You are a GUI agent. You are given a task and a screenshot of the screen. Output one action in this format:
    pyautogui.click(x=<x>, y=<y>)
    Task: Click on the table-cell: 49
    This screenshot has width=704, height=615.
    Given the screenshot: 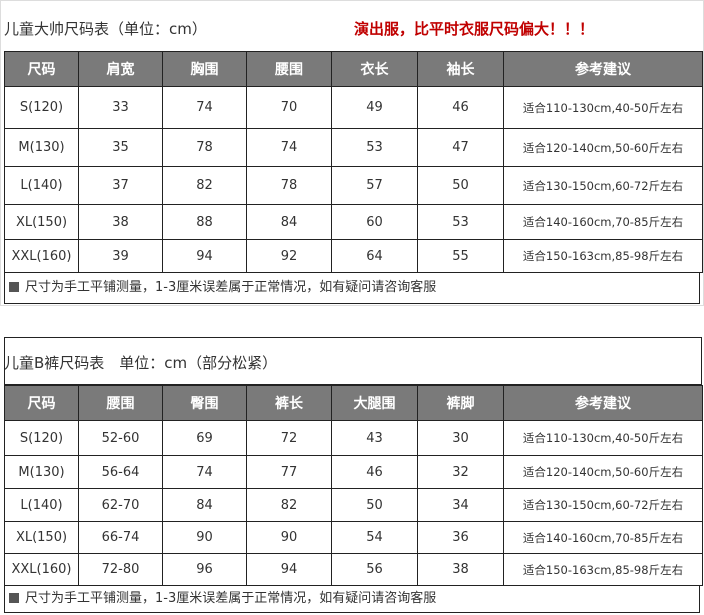 What is the action you would take?
    pyautogui.click(x=374, y=107)
    